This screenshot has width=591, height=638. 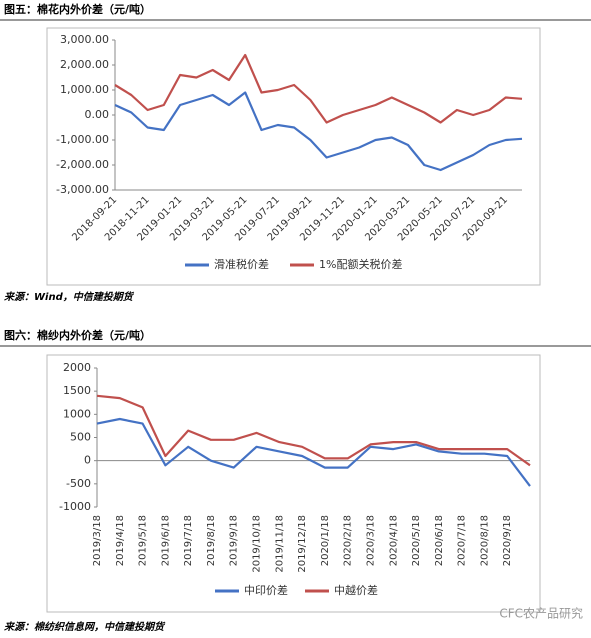 I want to click on x-tick-label: 2019/6/18, so click(x=165, y=540).